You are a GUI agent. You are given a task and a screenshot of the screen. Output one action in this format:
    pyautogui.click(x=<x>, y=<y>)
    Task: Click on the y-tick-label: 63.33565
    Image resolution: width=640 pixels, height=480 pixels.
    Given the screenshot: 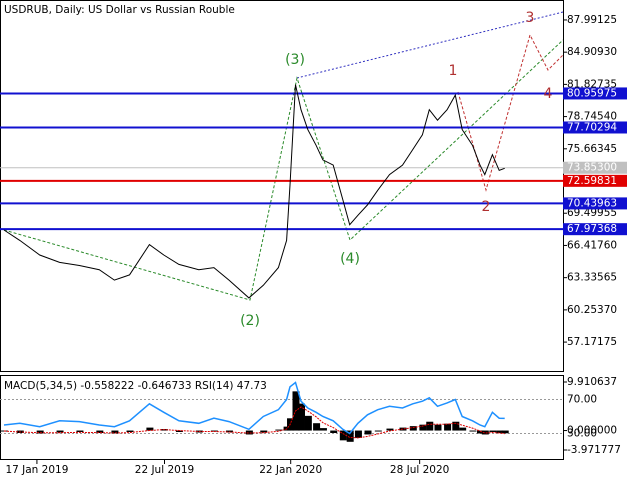 What is the action you would take?
    pyautogui.click(x=592, y=278)
    